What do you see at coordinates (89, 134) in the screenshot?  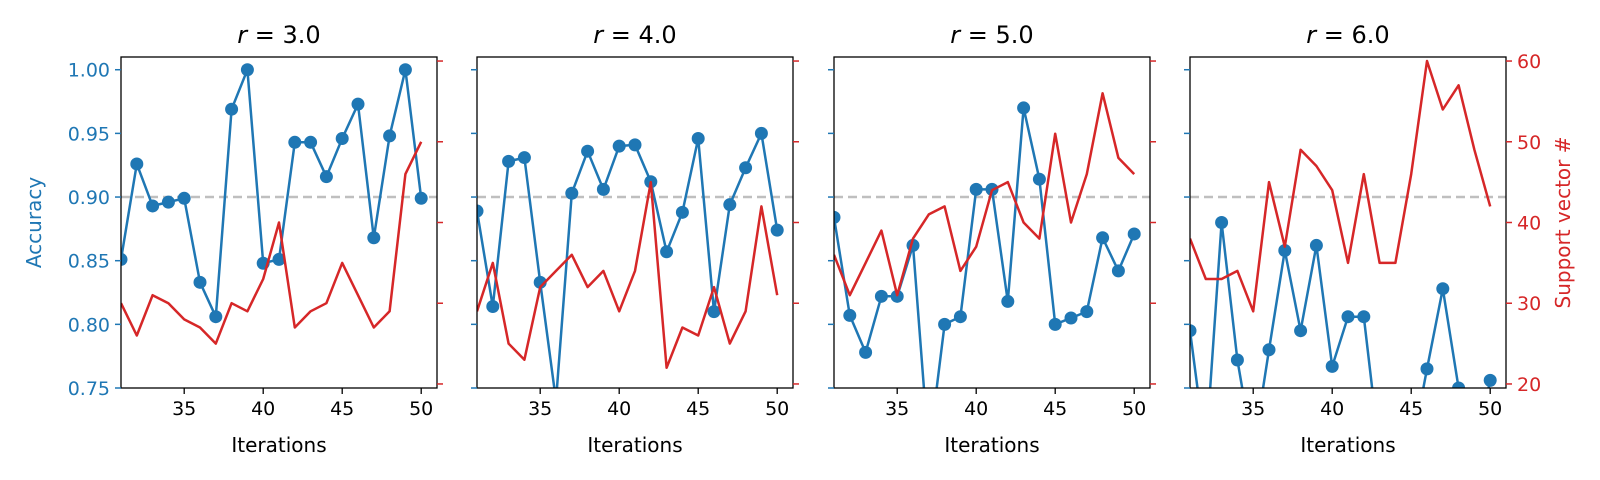 I see `left-y-tick-label: 0.95` at bounding box center [89, 134].